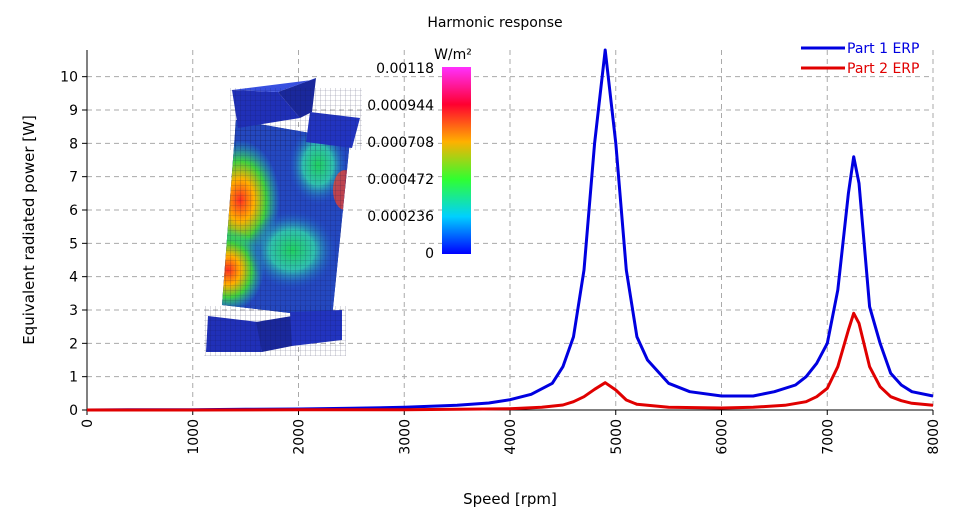 This screenshot has width=980, height=530. I want to click on y-tick-label: 3, so click(73, 311).